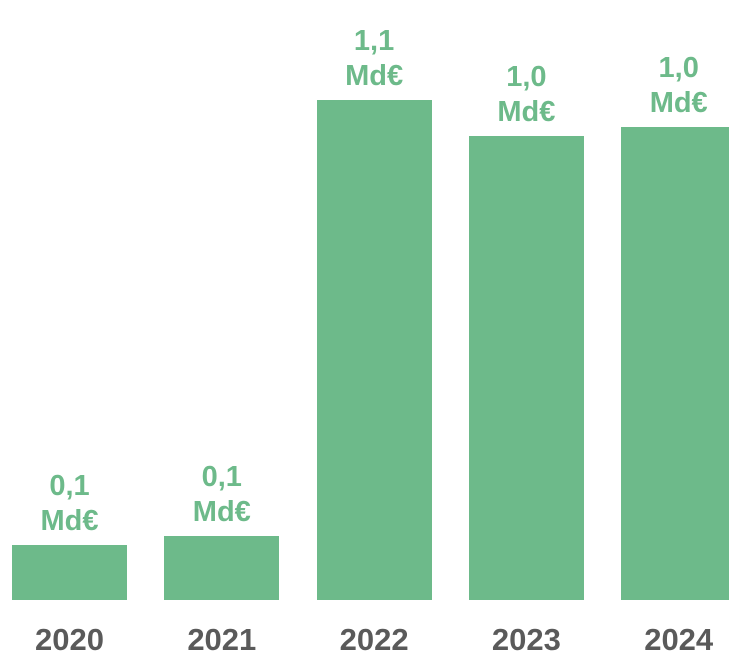 The image size is (729, 658). I want to click on x-tick-label: 2021, so click(222, 639).